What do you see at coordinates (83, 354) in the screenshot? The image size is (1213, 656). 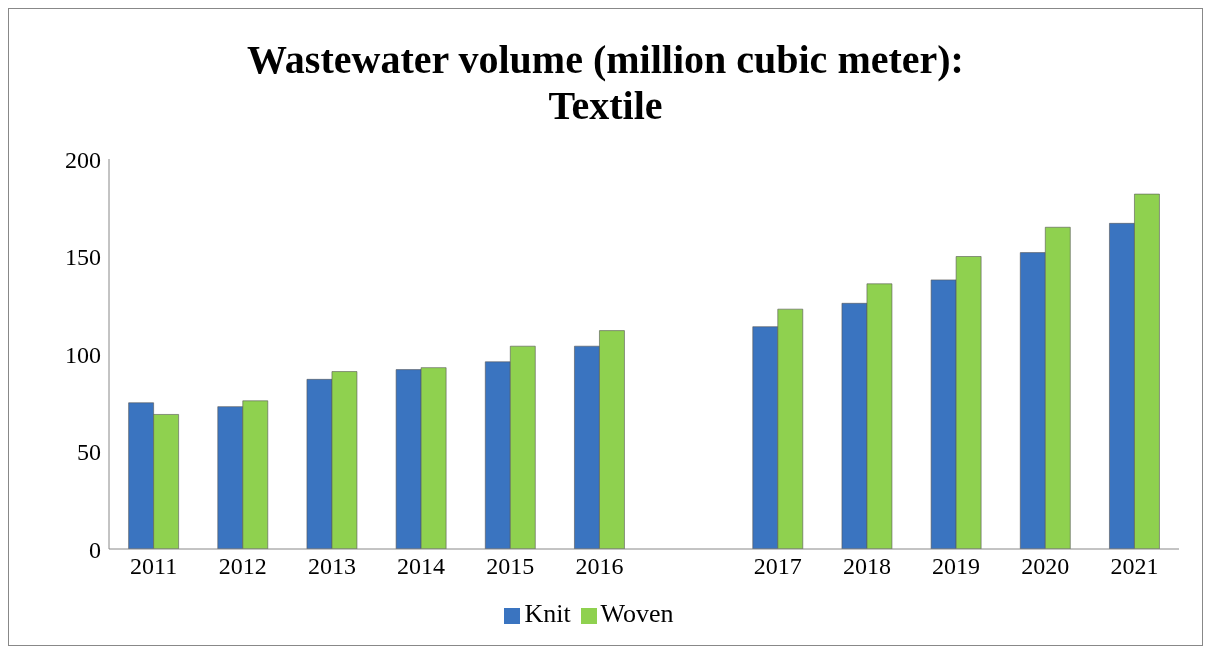 I see `y-tick-label: 100` at bounding box center [83, 354].